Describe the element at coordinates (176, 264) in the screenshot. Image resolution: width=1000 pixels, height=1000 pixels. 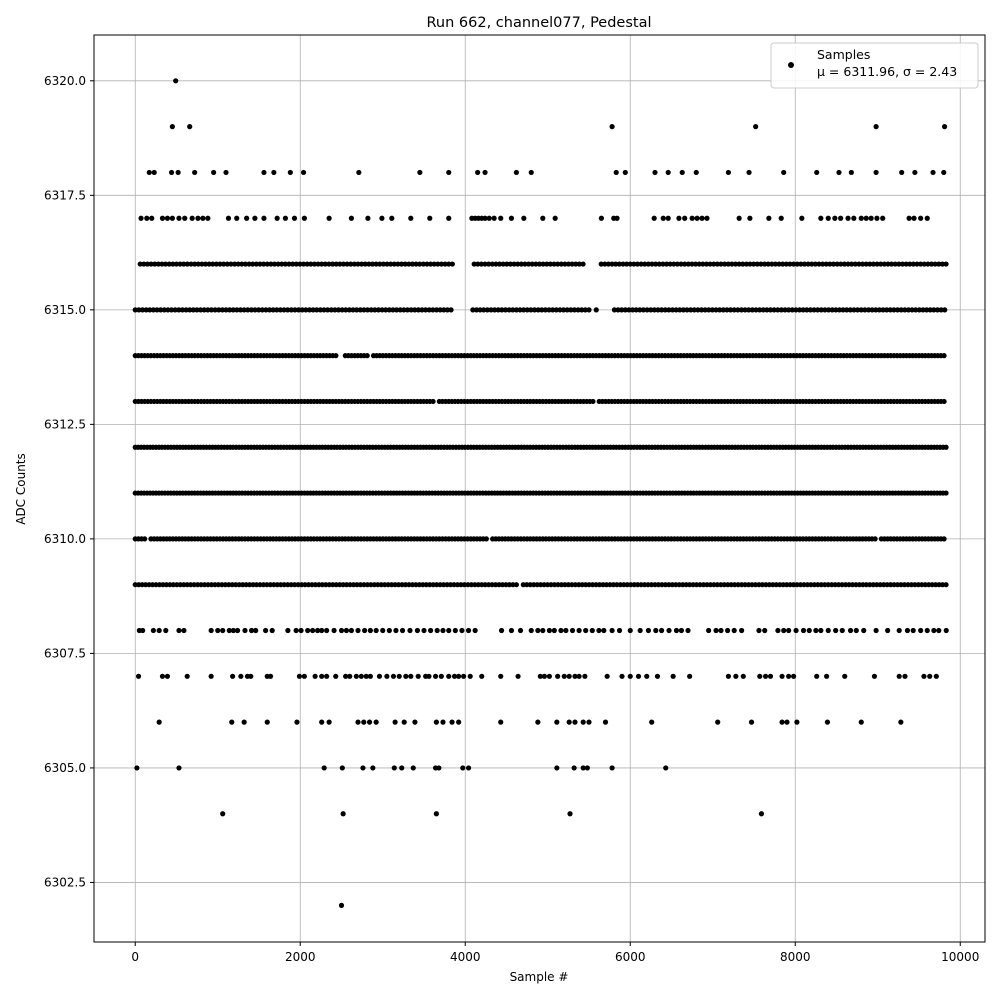
I see `data-point-2062` at that location.